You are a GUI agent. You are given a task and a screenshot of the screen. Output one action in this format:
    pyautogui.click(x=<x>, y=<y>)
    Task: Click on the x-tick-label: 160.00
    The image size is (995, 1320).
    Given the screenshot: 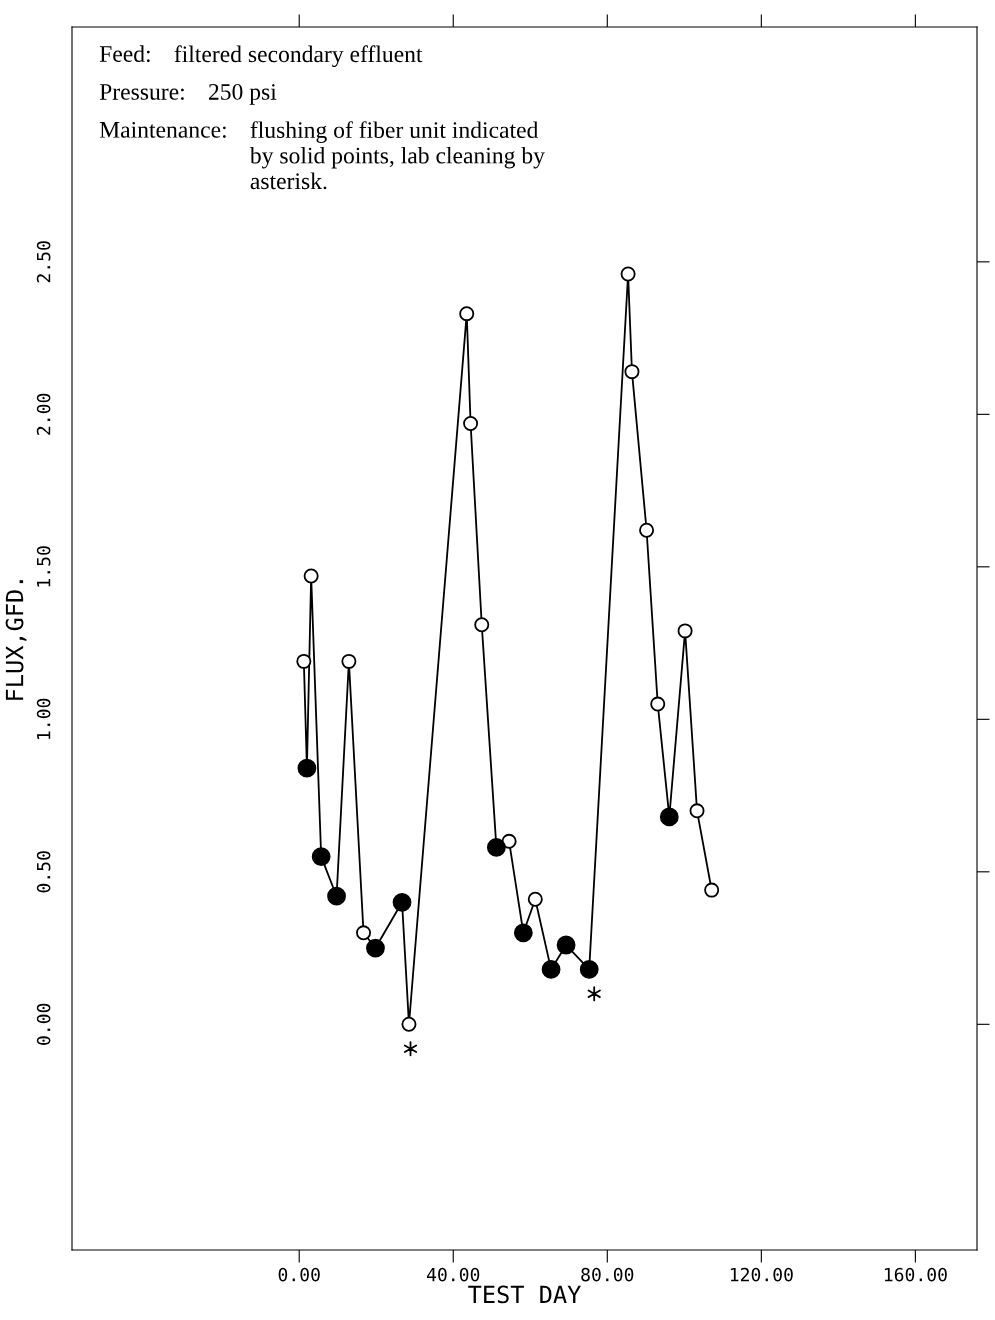 What is the action you would take?
    pyautogui.click(x=915, y=1274)
    